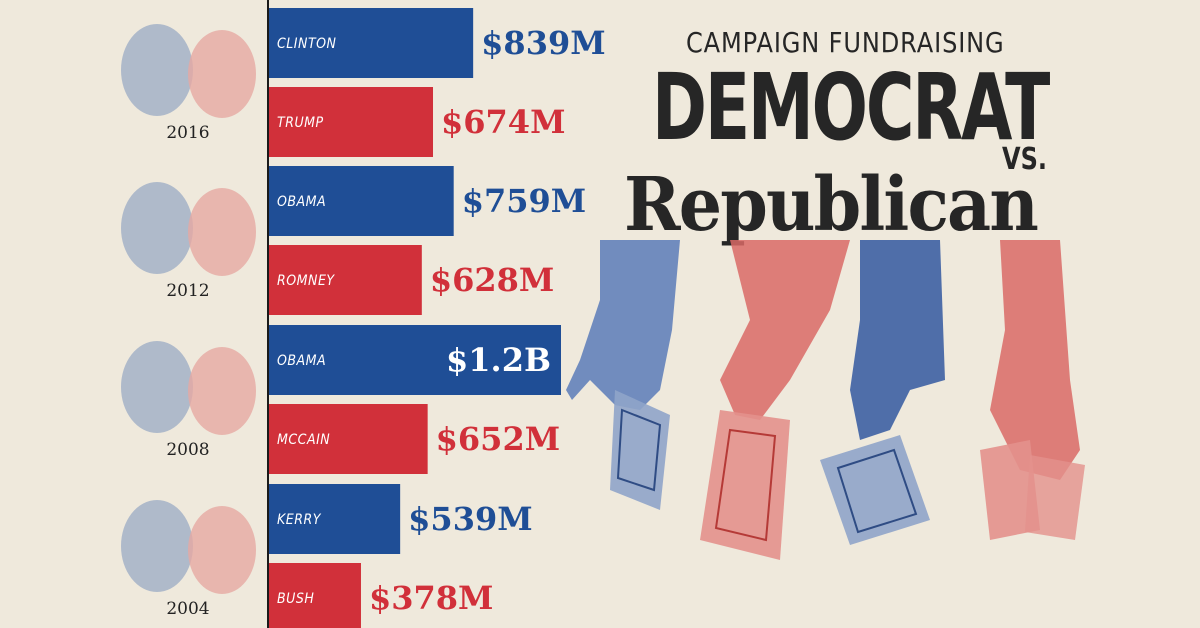 The width and height of the screenshot is (1200, 628). What do you see at coordinates (222, 550) in the screenshot?
I see `portrait-republican-2004` at bounding box center [222, 550].